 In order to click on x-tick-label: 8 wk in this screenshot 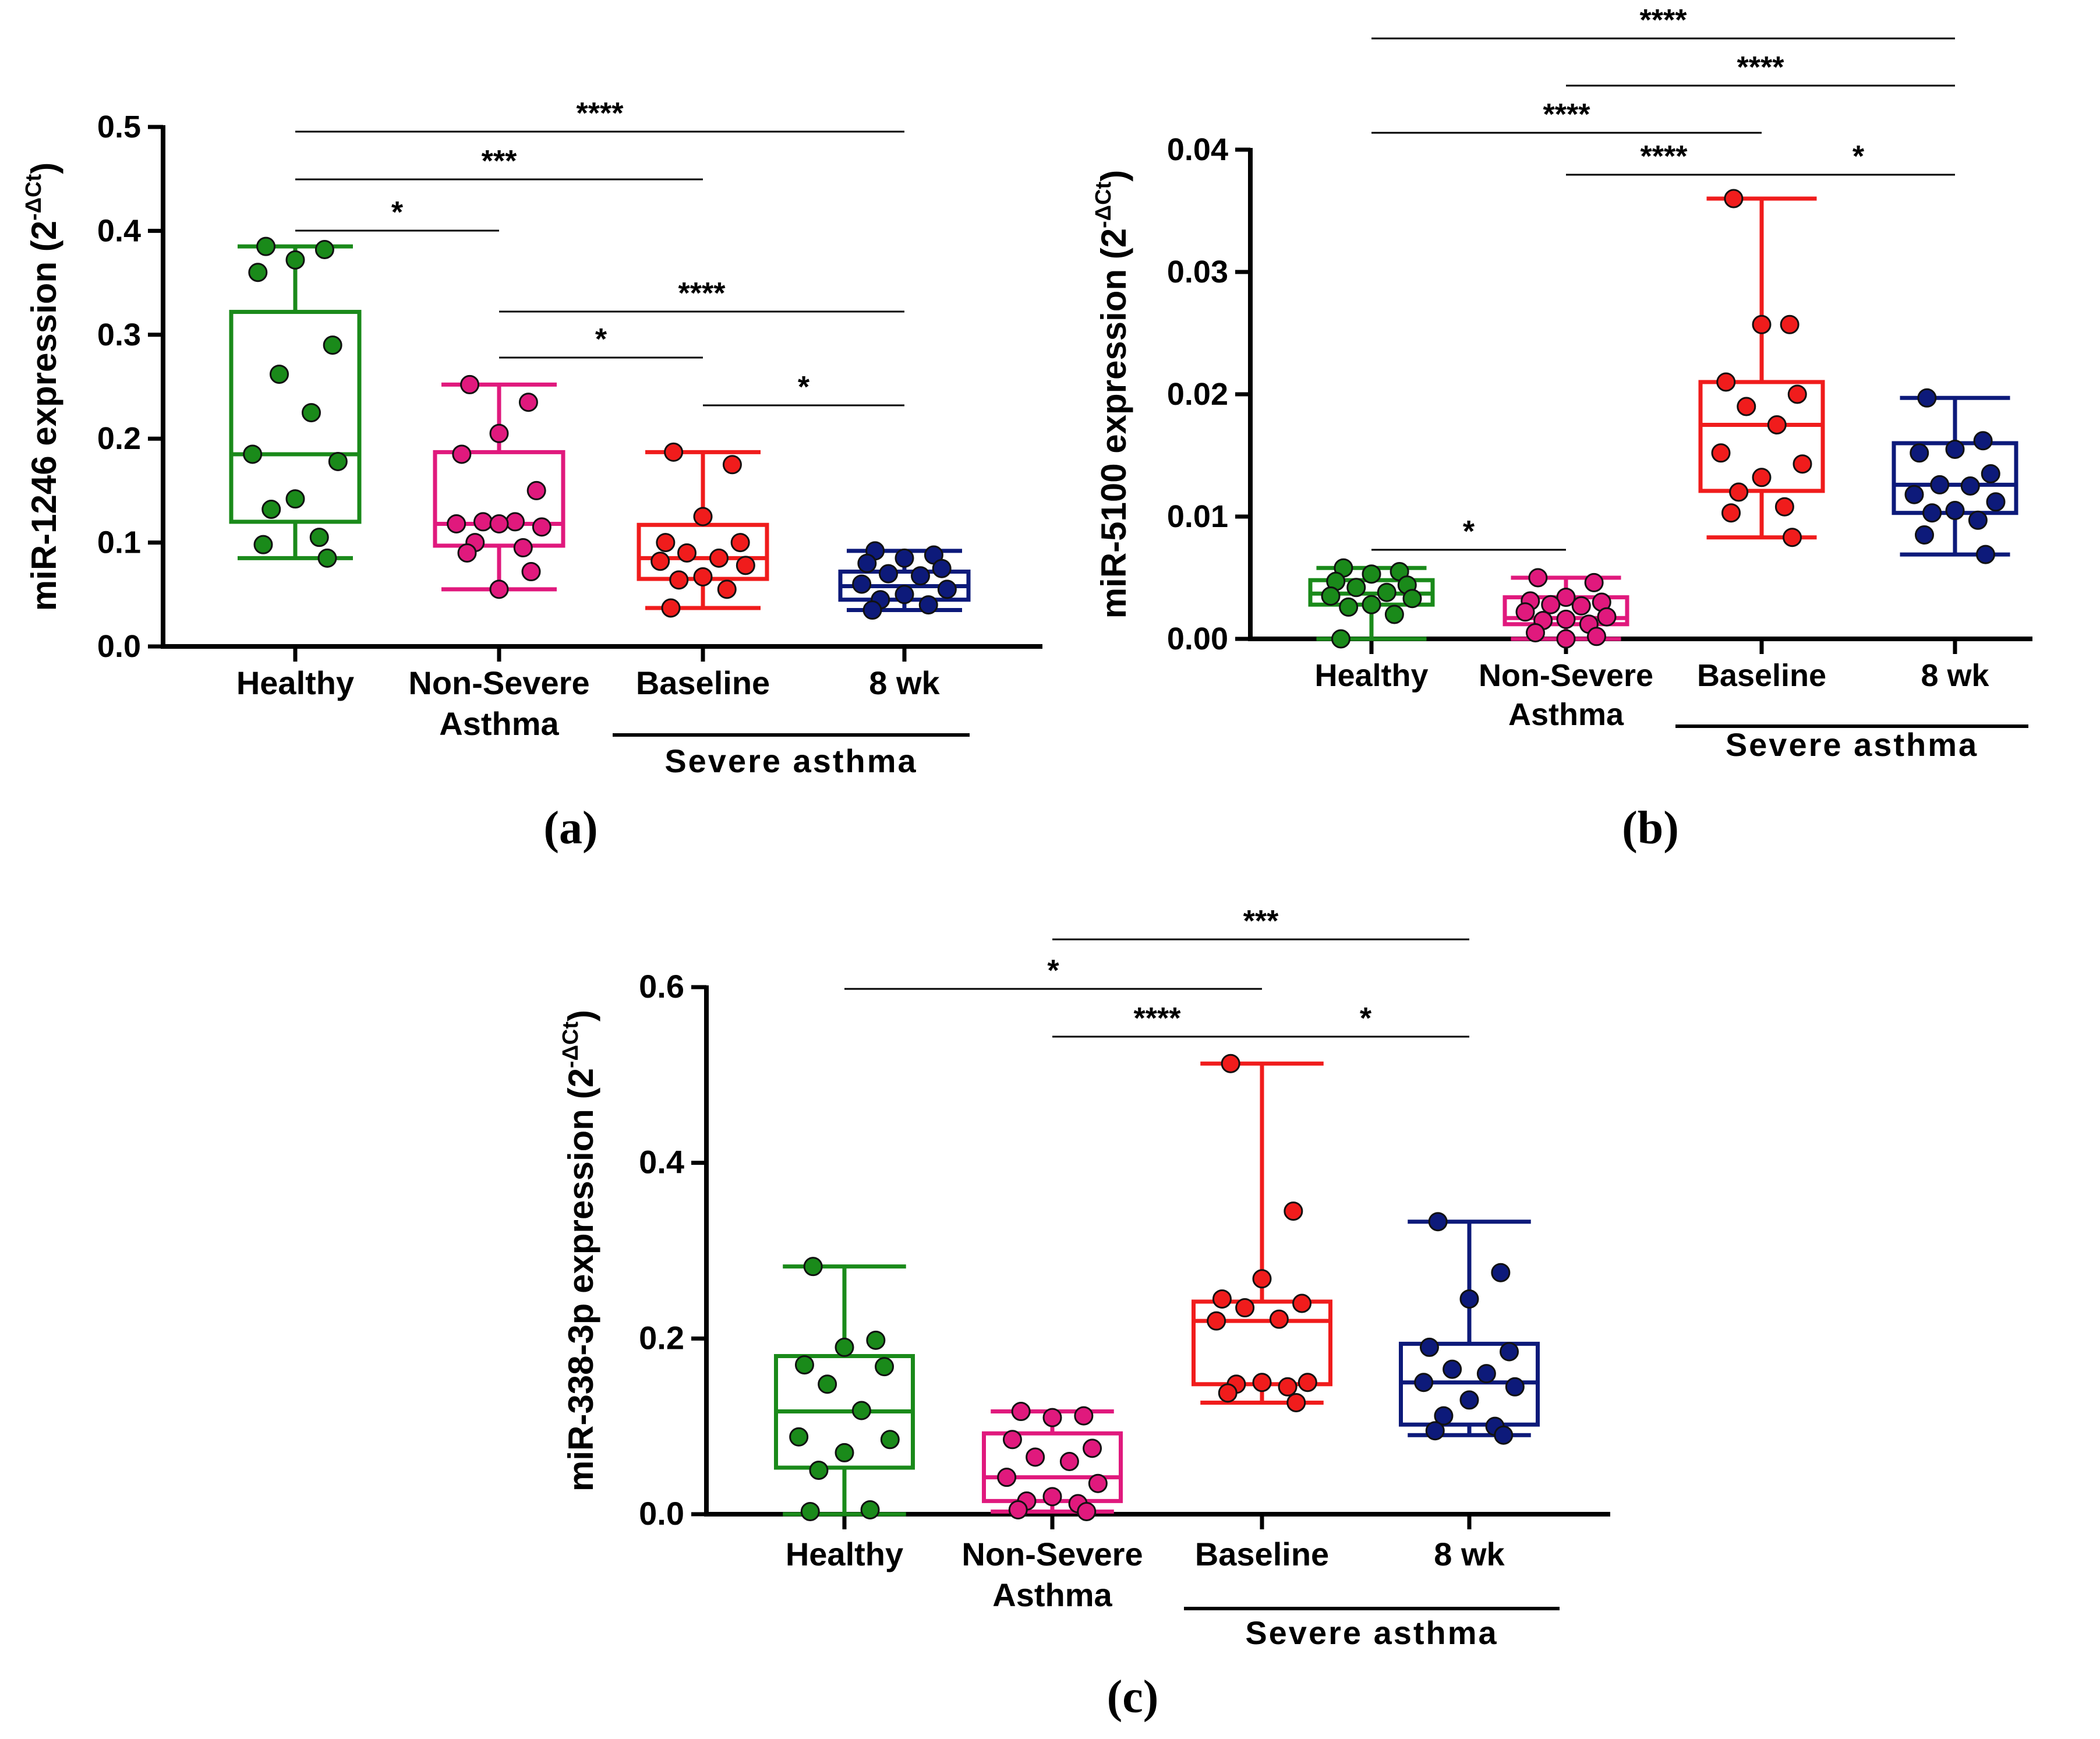, I will do `click(1955, 675)`.